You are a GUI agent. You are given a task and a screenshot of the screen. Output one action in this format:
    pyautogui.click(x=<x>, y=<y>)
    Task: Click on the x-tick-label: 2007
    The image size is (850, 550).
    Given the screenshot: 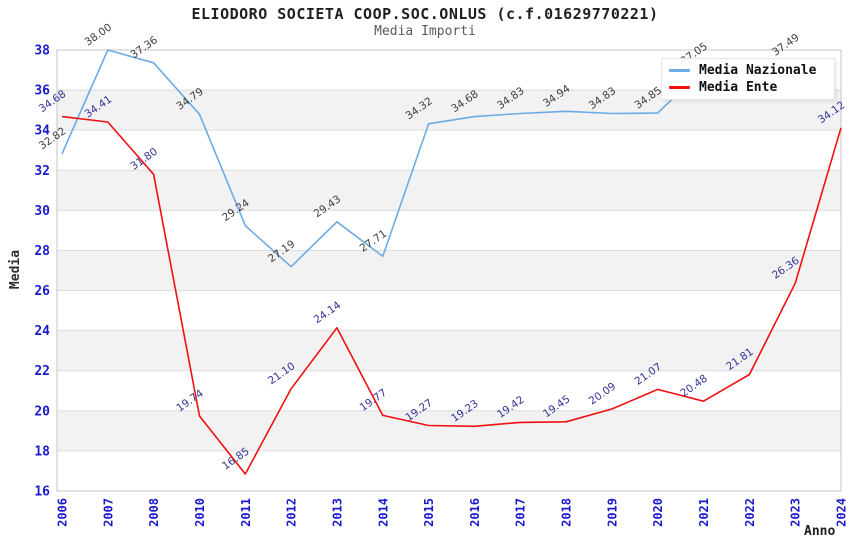 What is the action you would take?
    pyautogui.click(x=108, y=512)
    